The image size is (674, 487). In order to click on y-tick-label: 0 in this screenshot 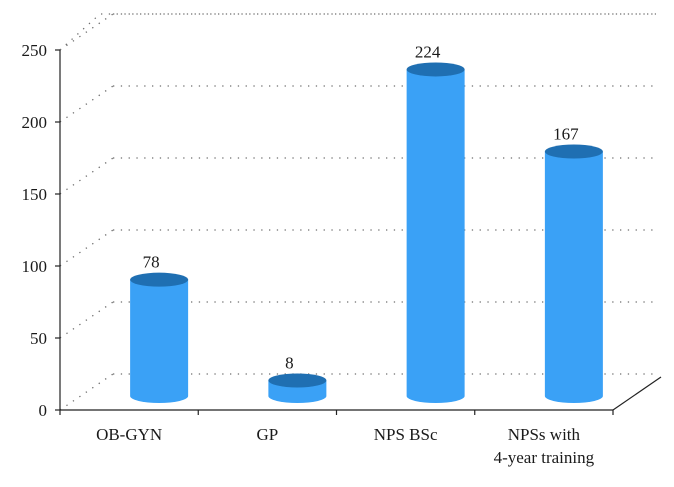, I will do `click(43, 410)`.